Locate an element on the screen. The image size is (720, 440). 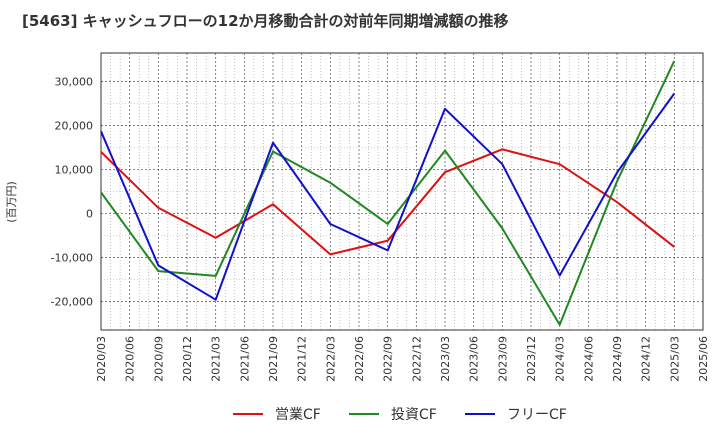
x-tick-label: 2020/12 is located at coordinates (187, 359).